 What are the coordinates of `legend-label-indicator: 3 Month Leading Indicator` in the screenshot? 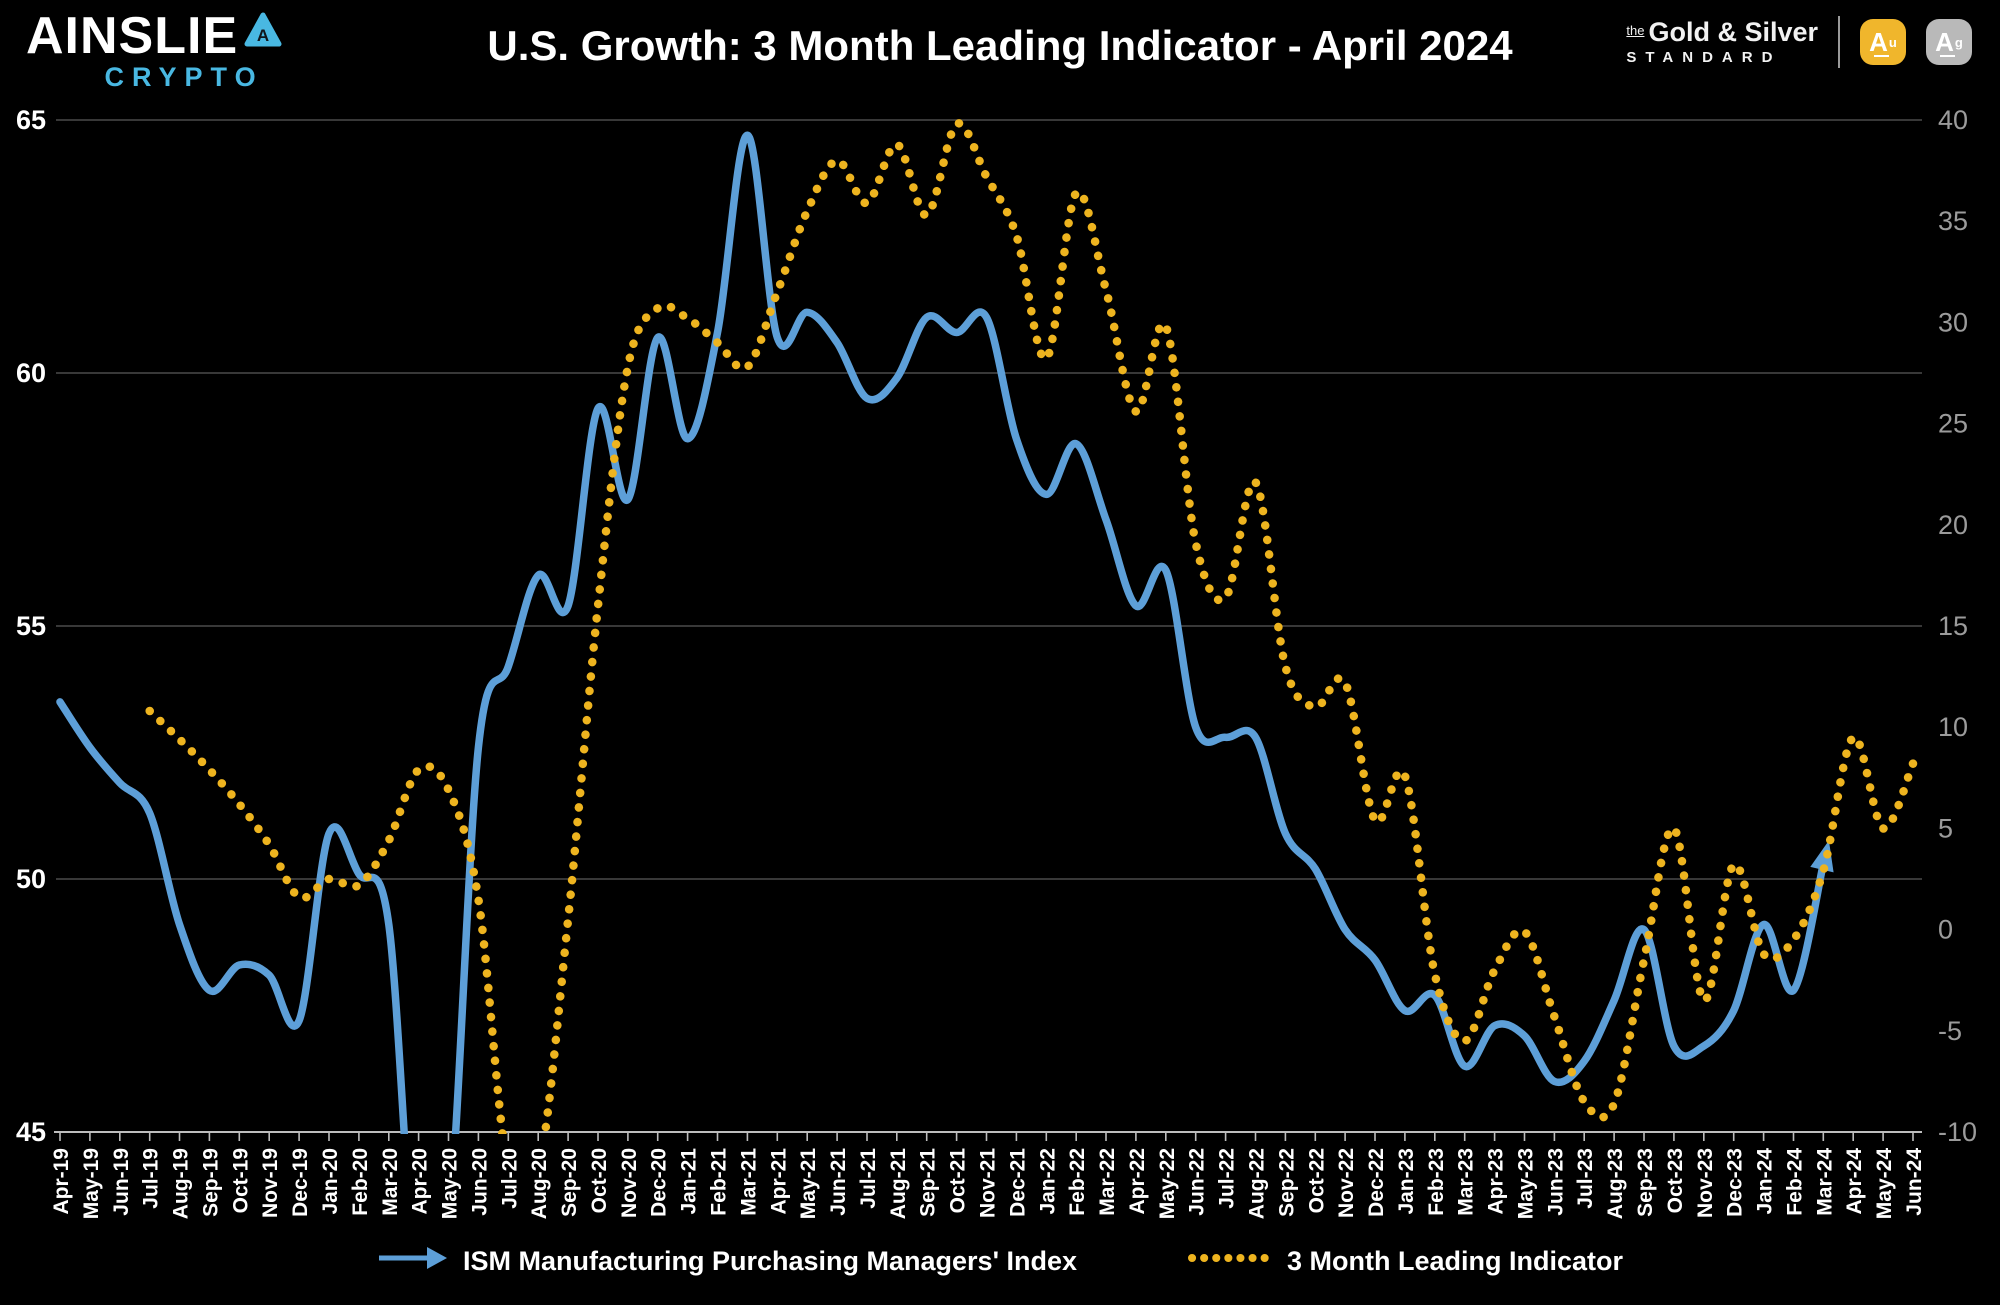 It's located at (1455, 1261).